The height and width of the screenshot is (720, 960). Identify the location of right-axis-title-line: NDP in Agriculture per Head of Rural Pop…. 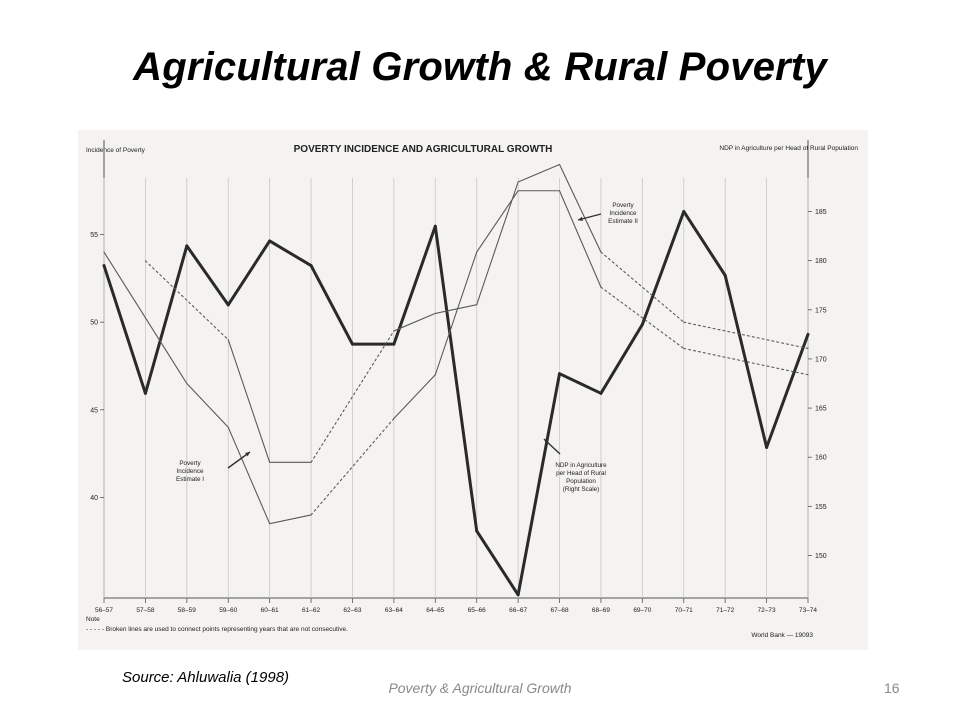
(788, 148).